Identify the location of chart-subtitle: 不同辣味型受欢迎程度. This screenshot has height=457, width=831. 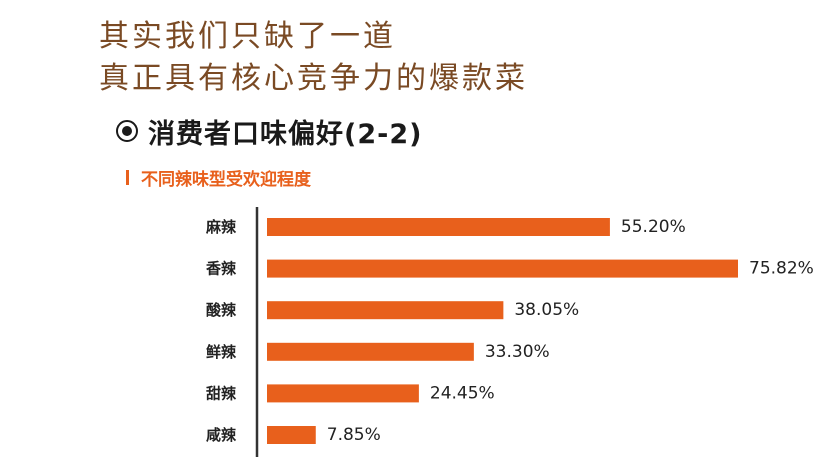
(218, 178).